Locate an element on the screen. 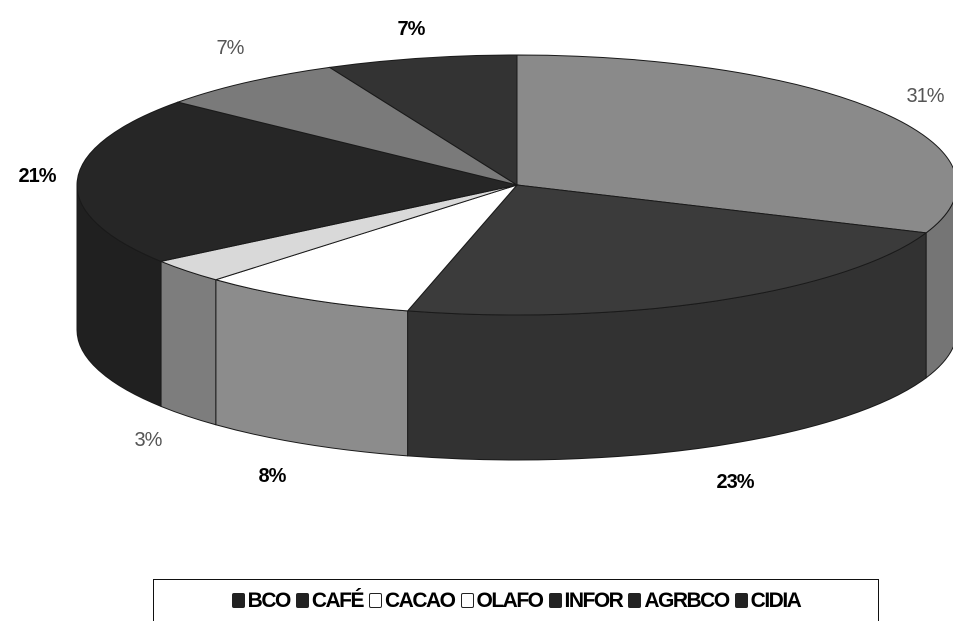 The image size is (953, 621). legend-label: CACAO is located at coordinates (420, 600).